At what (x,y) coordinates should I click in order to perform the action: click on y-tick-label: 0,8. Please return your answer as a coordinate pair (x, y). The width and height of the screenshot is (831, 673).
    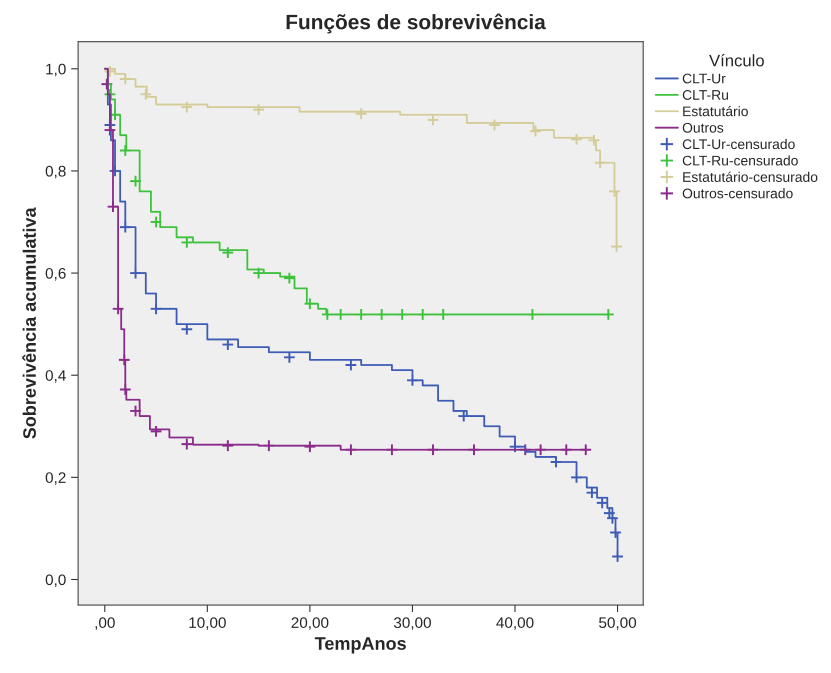
    Looking at the image, I should click on (56, 172).